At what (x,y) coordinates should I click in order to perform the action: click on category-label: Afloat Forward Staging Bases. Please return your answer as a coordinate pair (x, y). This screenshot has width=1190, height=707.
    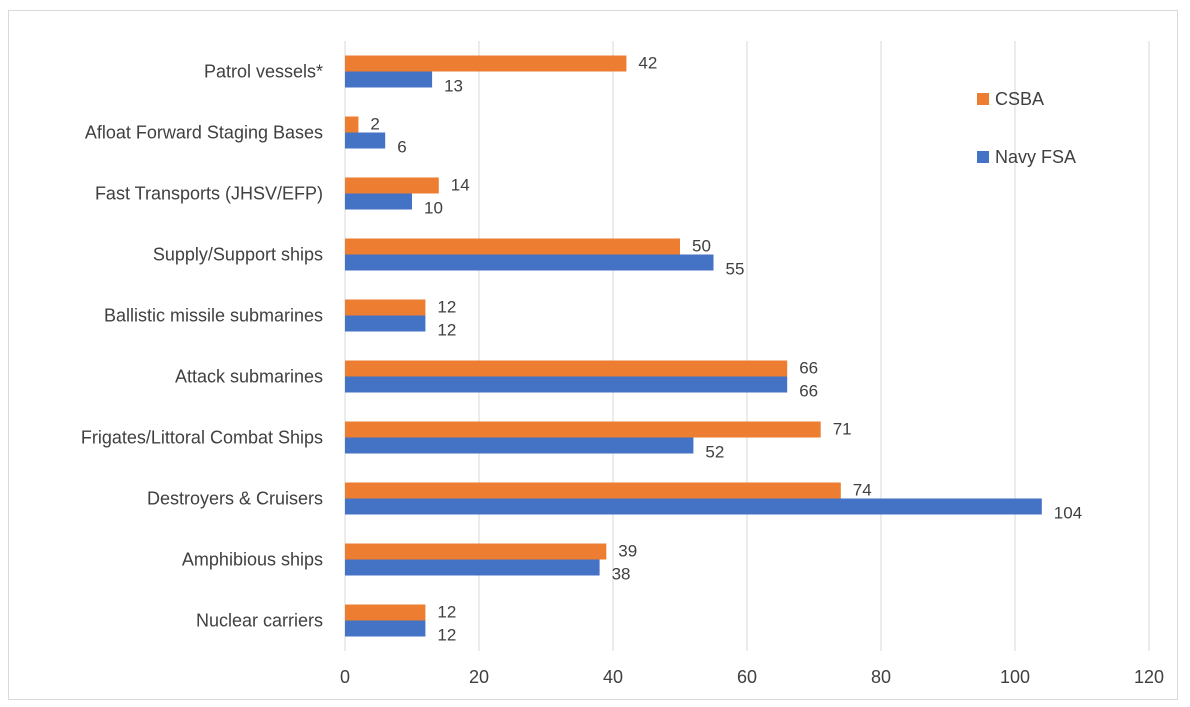
    Looking at the image, I should click on (204, 133).